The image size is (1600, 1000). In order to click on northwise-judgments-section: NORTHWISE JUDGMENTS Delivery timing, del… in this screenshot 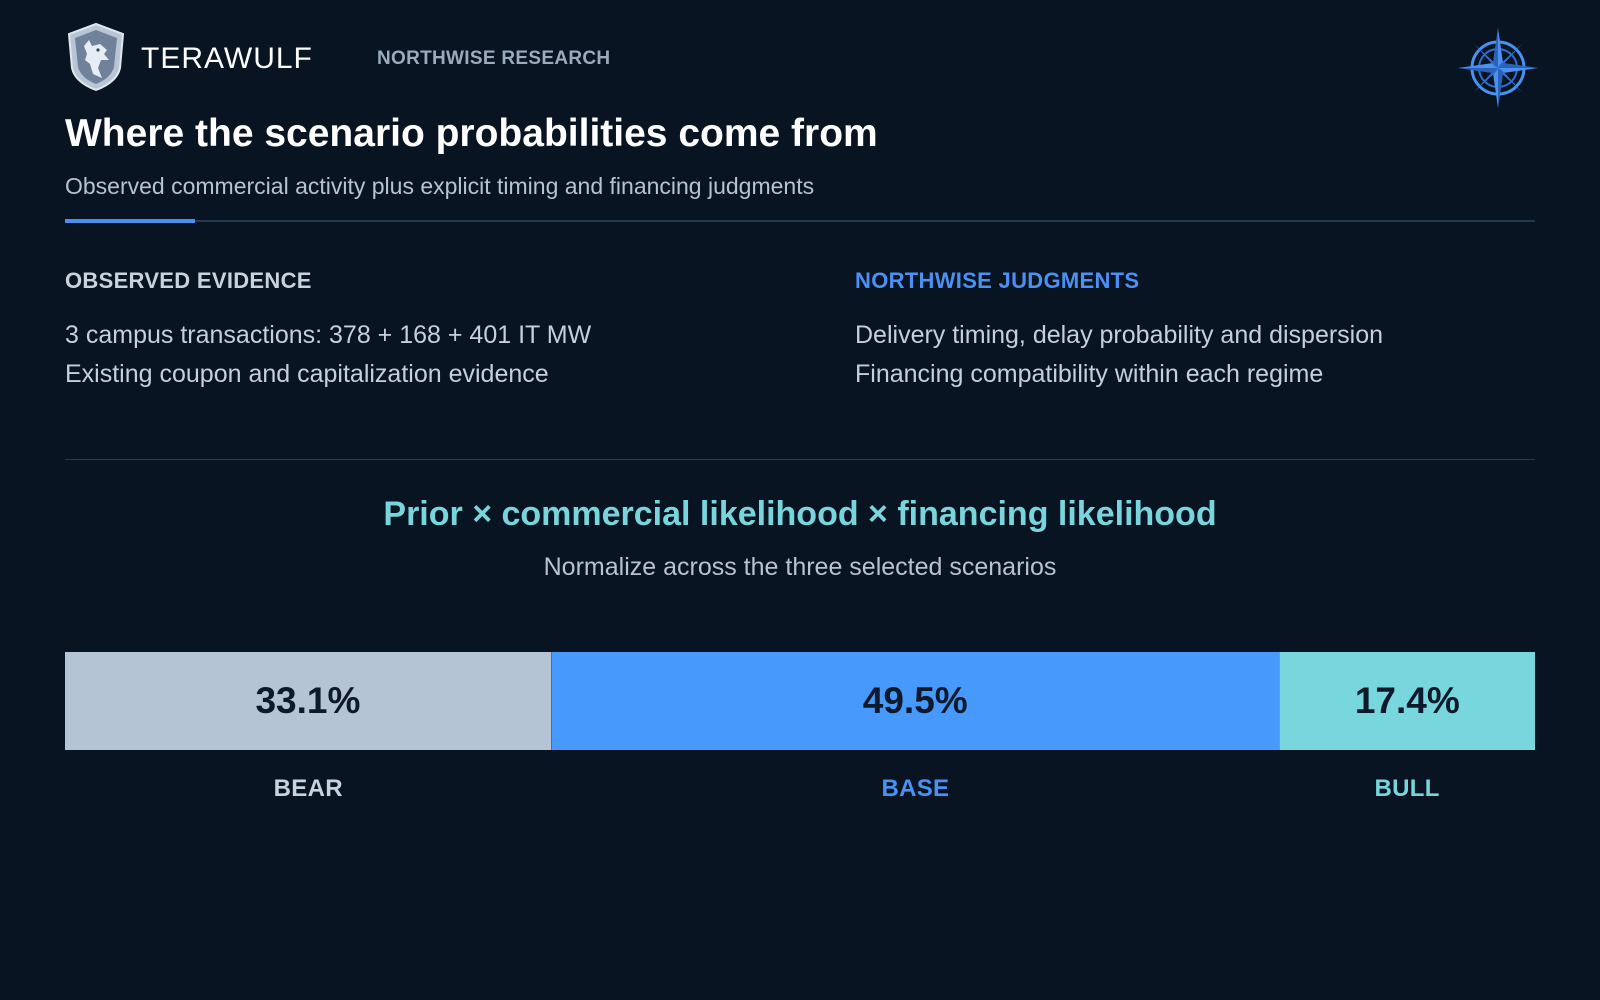, I will do `click(1205, 331)`.